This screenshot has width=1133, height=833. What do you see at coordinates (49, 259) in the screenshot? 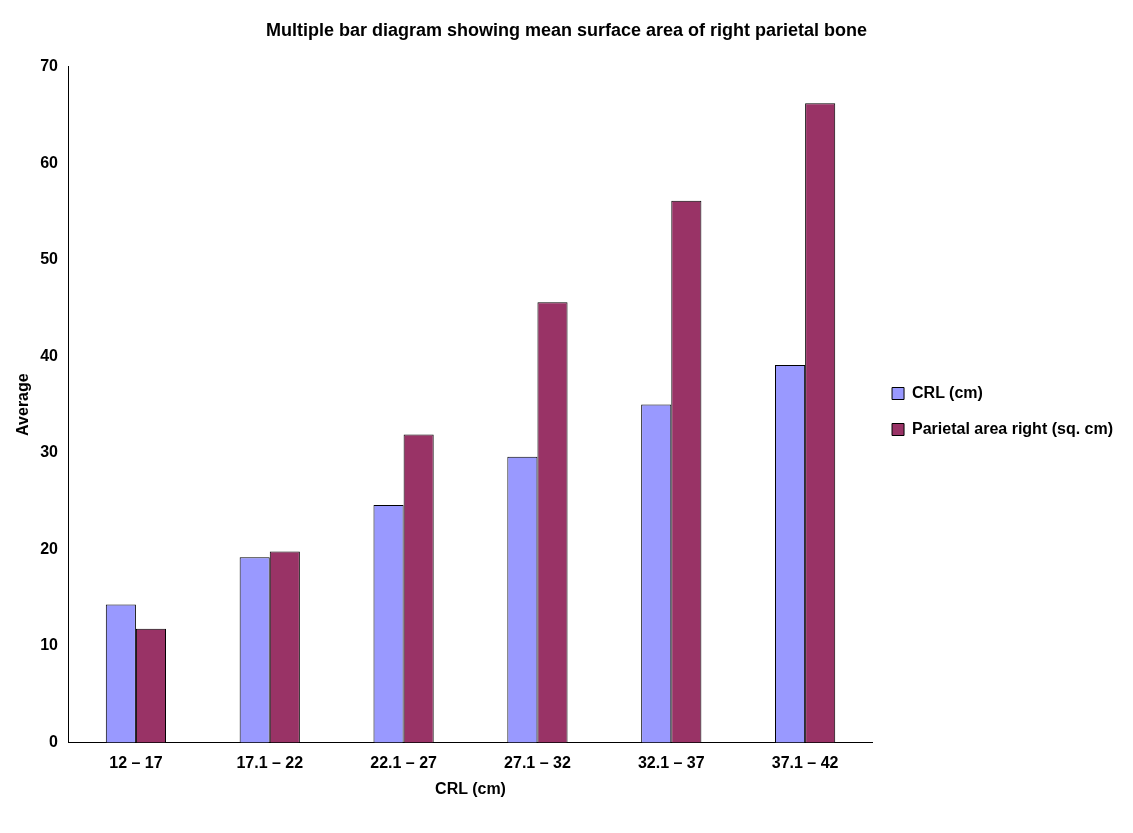
I see `y-tick-label: 50` at bounding box center [49, 259].